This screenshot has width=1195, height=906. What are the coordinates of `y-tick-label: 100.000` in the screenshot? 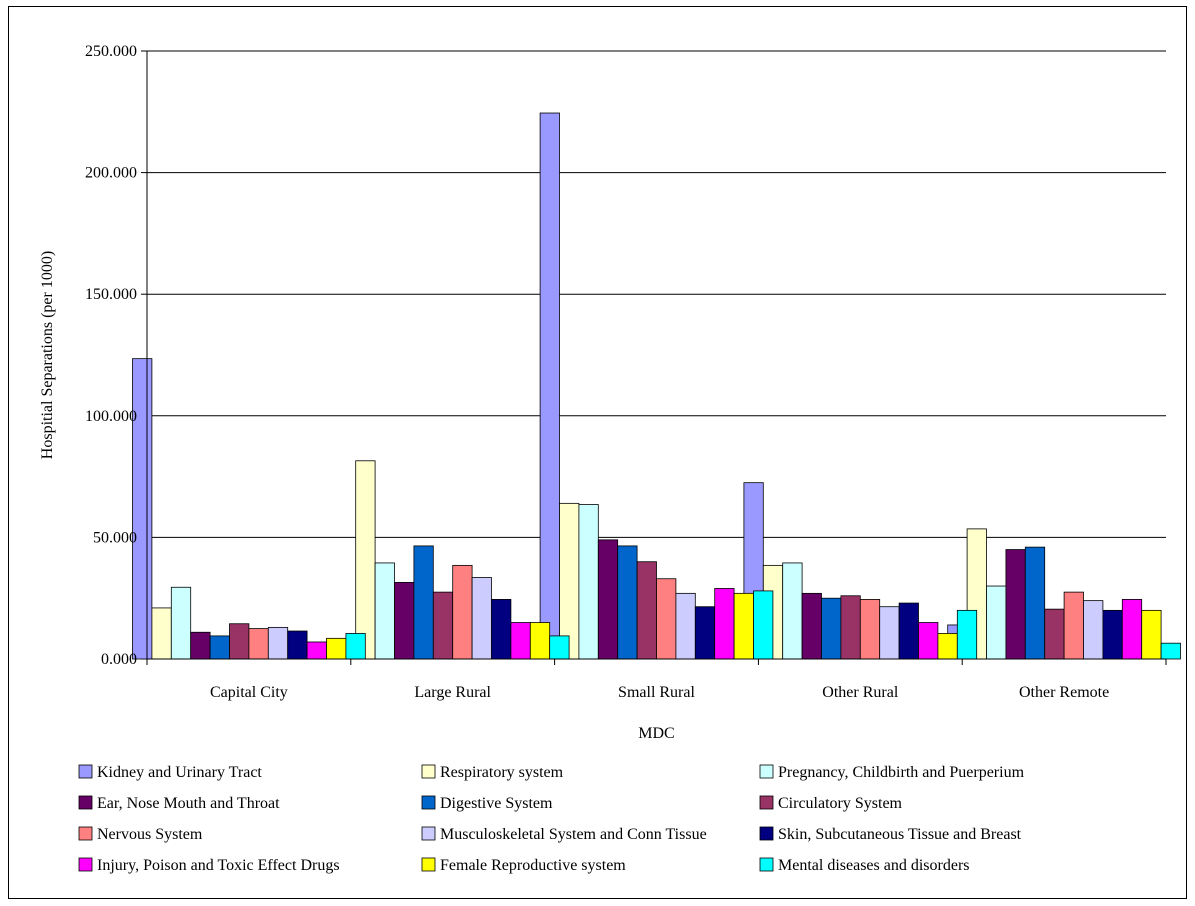 It's located at (111, 416).